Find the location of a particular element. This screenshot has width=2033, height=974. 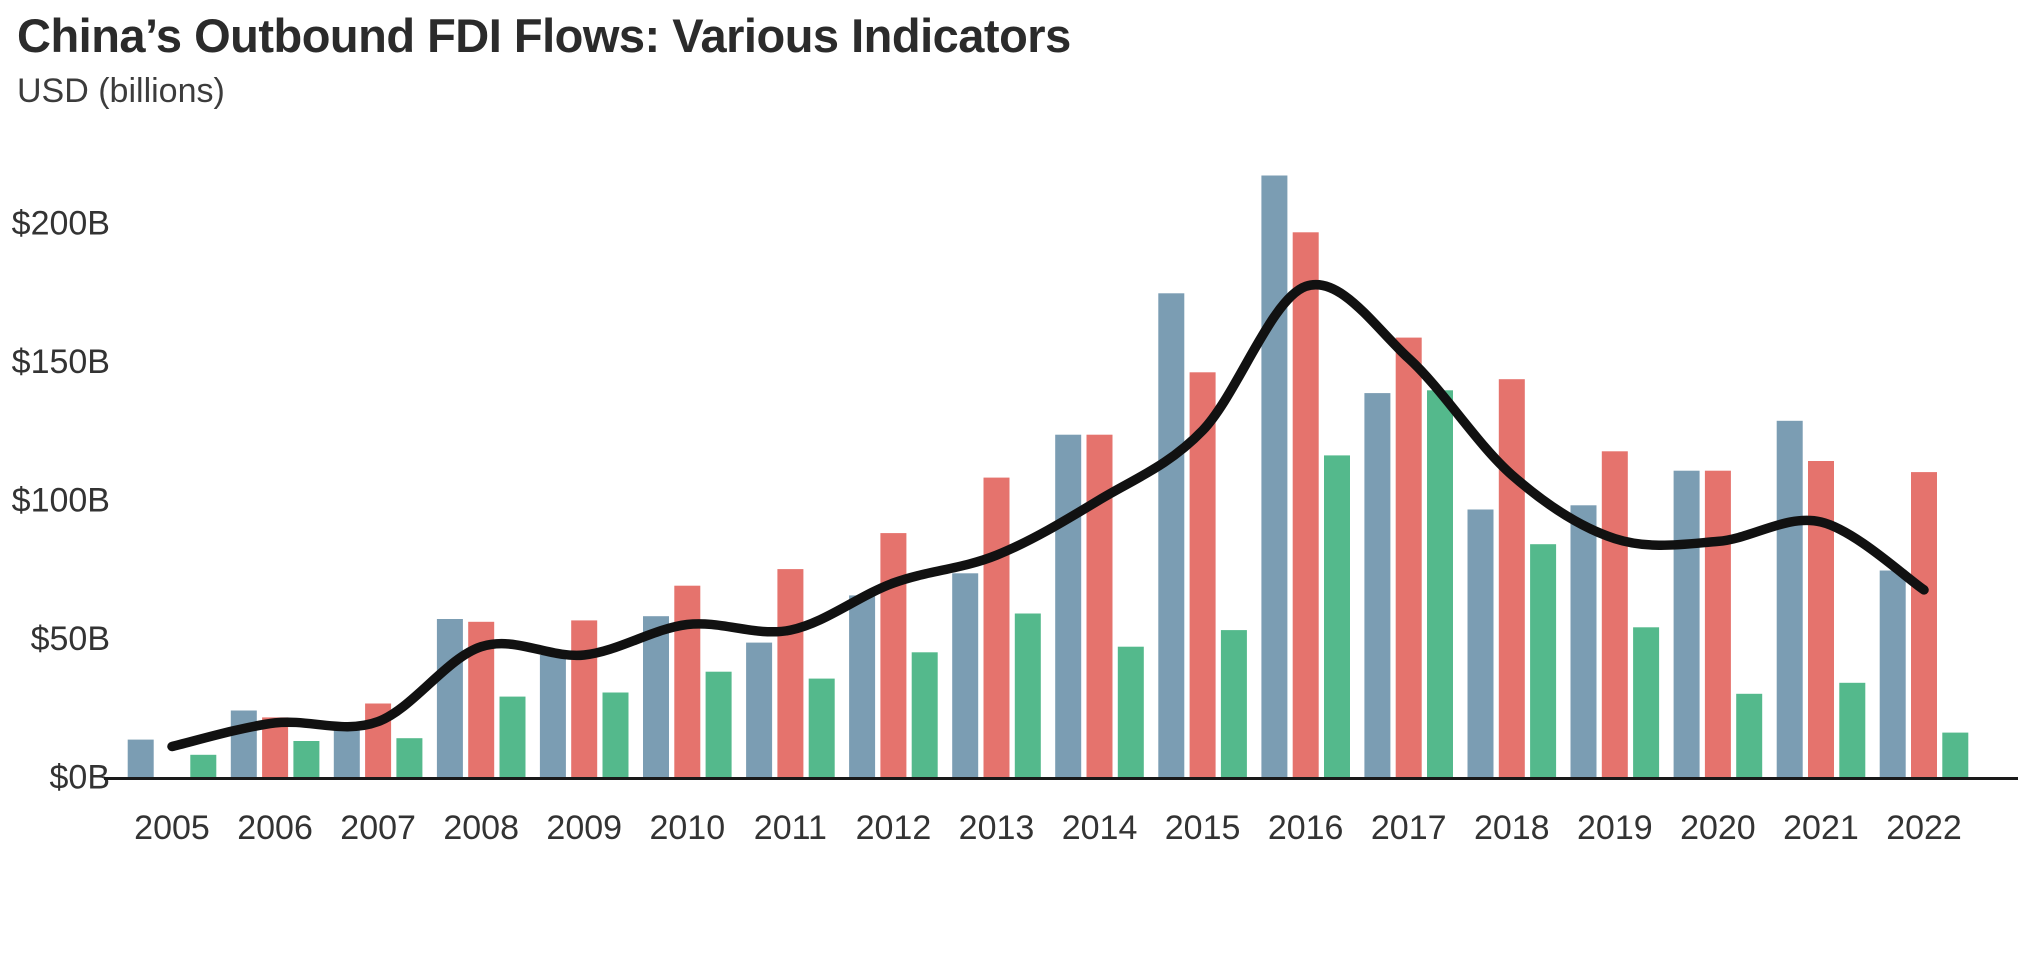

bar-2022-series-red is located at coordinates (1924, 624).